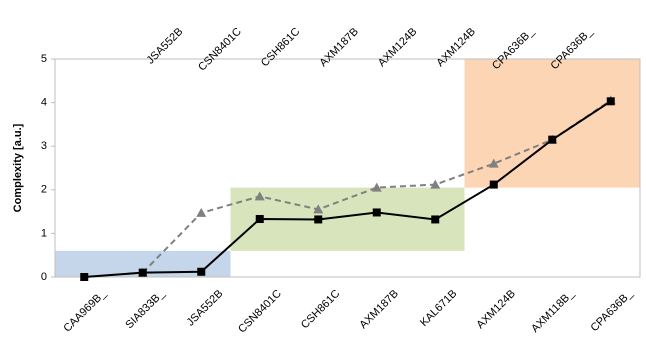 This screenshot has height=340, width=646. What do you see at coordinates (496, 310) in the screenshot?
I see `x-tick-label: AXM124B` at bounding box center [496, 310].